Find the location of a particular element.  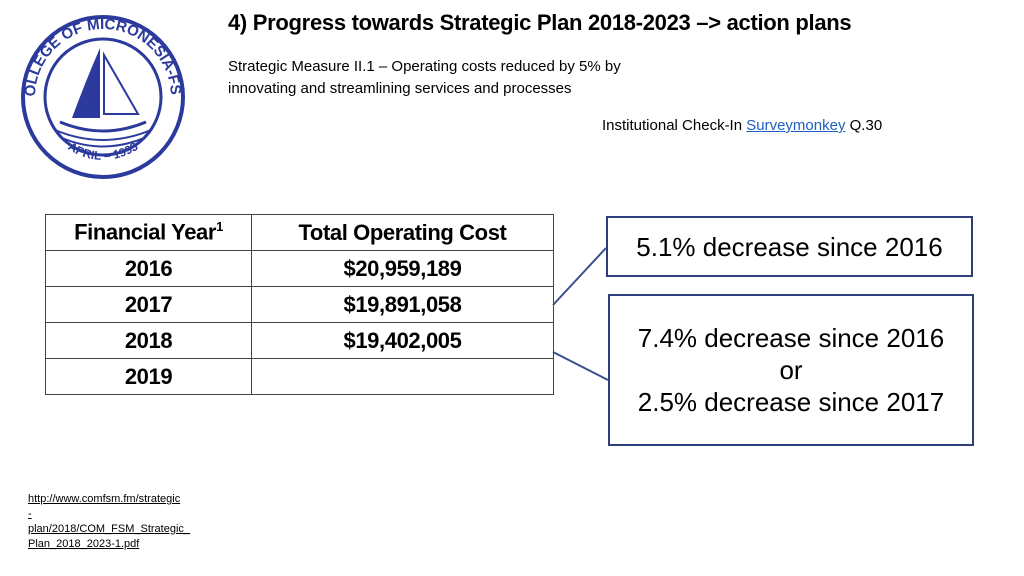

table-row: 2019 is located at coordinates (299, 376).